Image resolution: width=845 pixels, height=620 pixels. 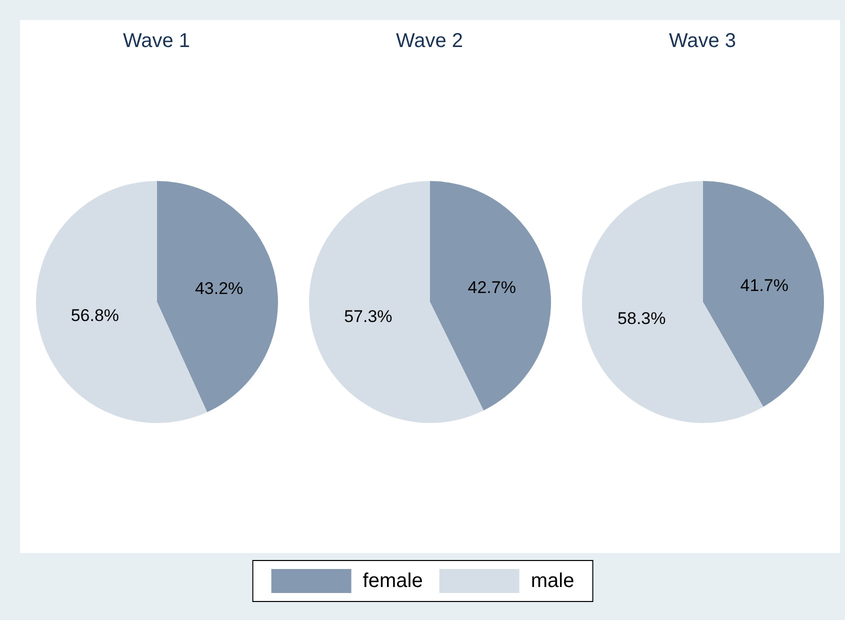 I want to click on data-label: 41.7%, so click(x=764, y=286).